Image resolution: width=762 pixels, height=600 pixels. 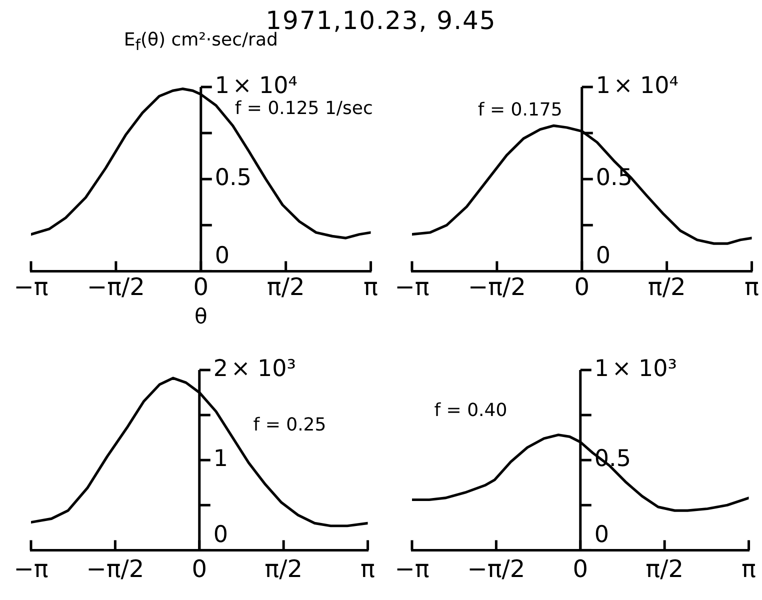 What do you see at coordinates (289, 425) in the screenshot?
I see `annotation: f = 0.25` at bounding box center [289, 425].